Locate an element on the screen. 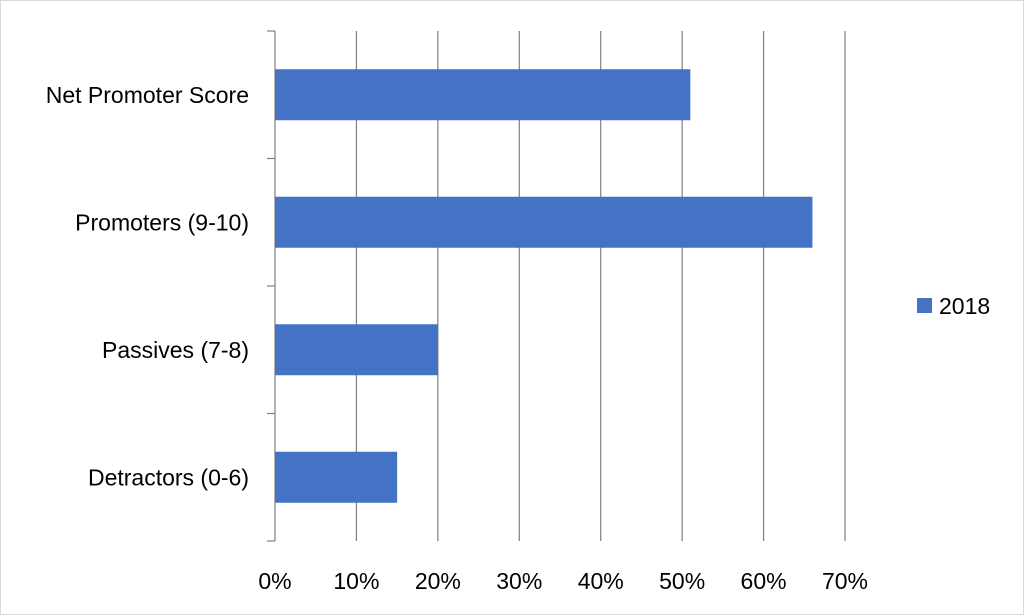 The image size is (1024, 616). x-tick-label: 30% is located at coordinates (519, 581).